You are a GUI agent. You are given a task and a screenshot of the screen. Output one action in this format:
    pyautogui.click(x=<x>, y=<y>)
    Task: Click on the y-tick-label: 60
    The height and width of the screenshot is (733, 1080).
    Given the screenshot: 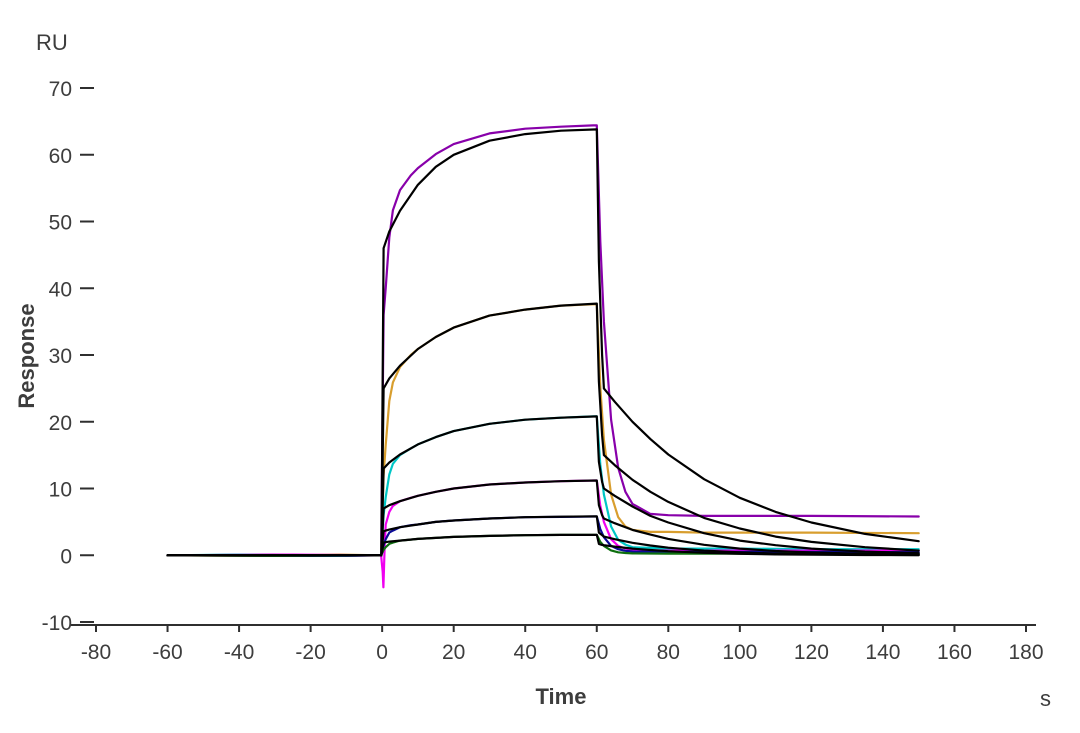 What is the action you would take?
    pyautogui.click(x=60, y=156)
    